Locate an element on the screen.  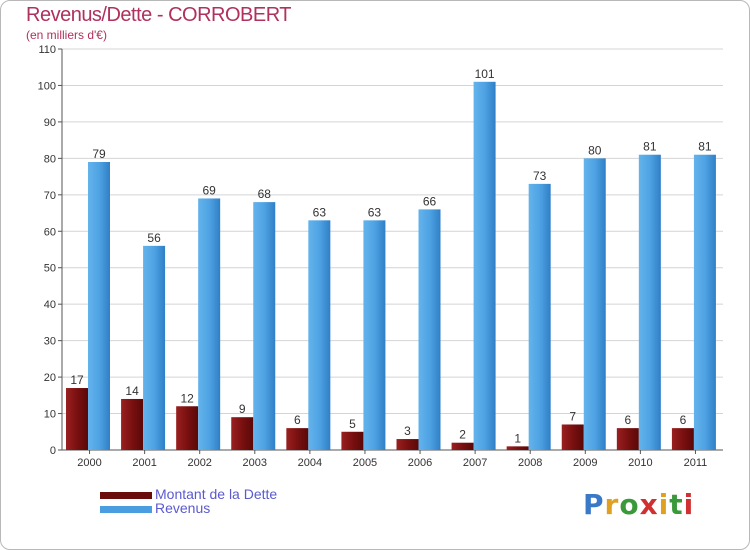
y-tick-label: 110 is located at coordinates (47, 50).